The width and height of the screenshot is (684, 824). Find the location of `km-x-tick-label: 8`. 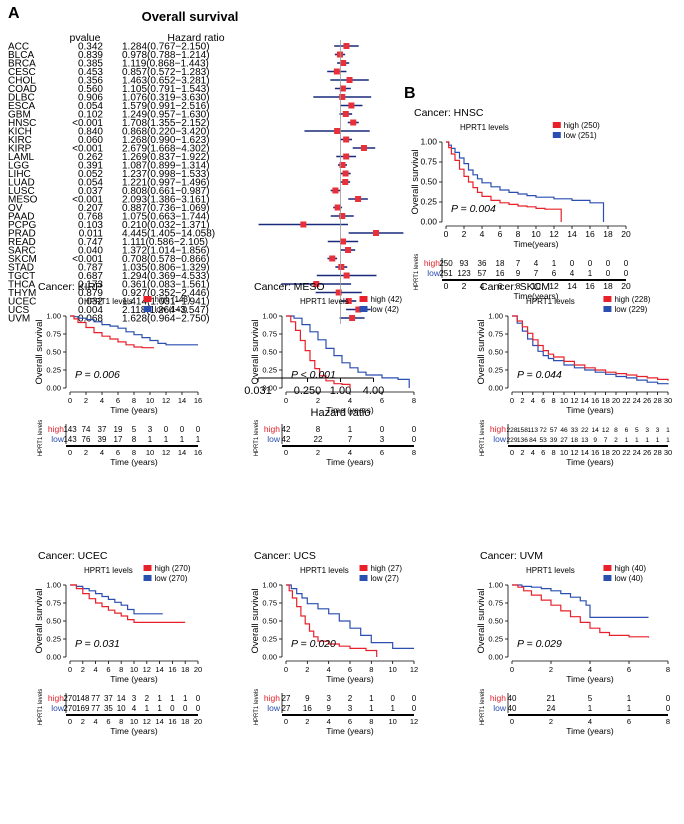

km-x-tick-label: 8 is located at coordinates (668, 669).